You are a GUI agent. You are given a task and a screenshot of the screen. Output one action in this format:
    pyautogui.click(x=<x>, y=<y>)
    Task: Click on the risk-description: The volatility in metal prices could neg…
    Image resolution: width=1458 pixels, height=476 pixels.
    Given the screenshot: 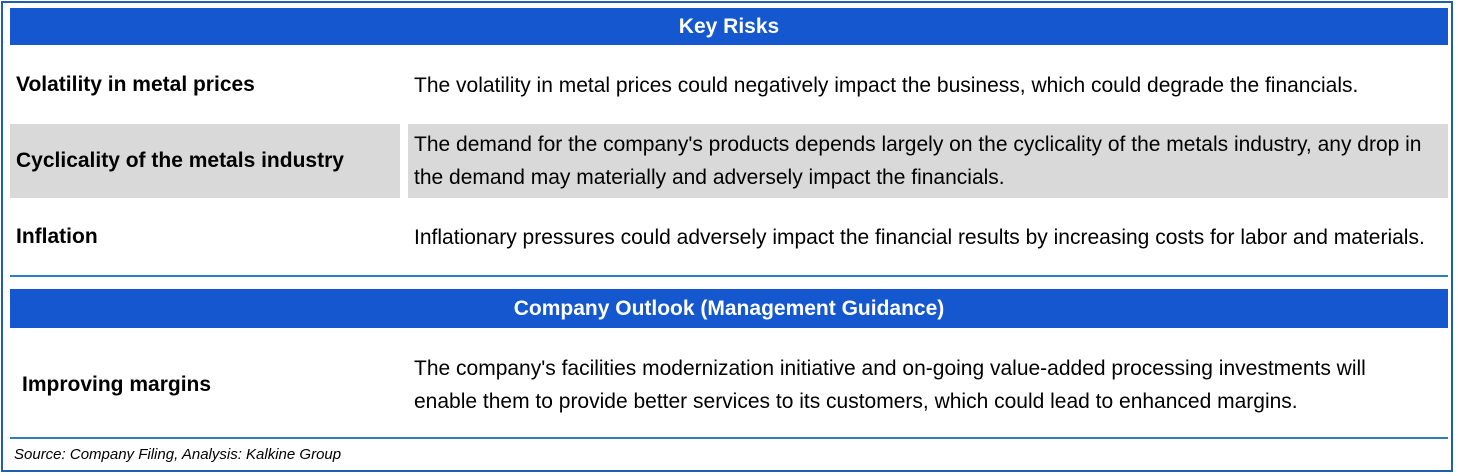 What is the action you would take?
    pyautogui.click(x=886, y=85)
    